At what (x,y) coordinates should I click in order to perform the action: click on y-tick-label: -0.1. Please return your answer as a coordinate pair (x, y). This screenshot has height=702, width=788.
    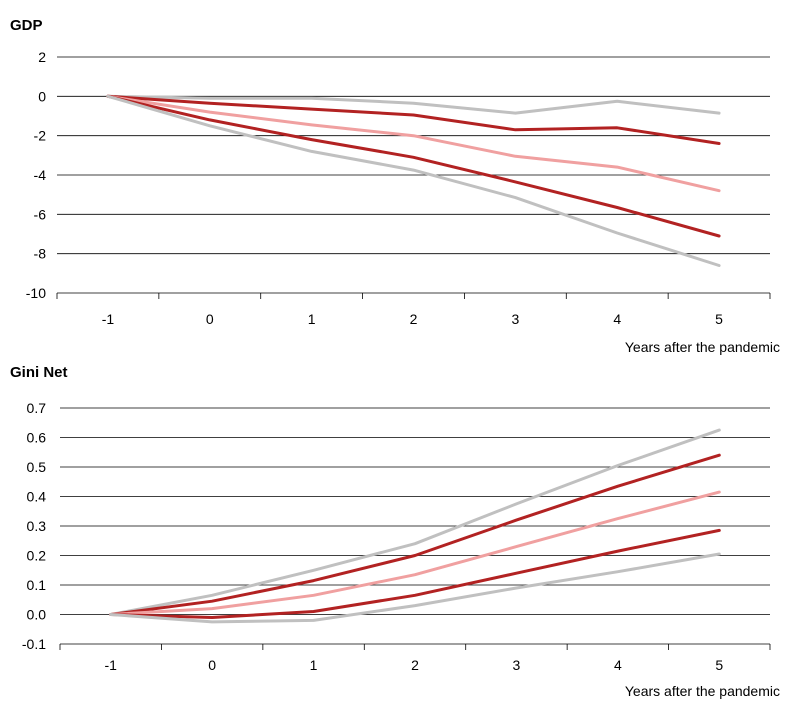
    Looking at the image, I should click on (34, 644).